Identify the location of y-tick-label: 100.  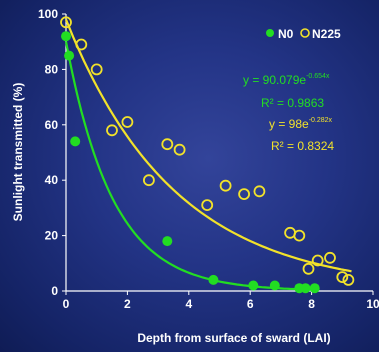
(48, 14).